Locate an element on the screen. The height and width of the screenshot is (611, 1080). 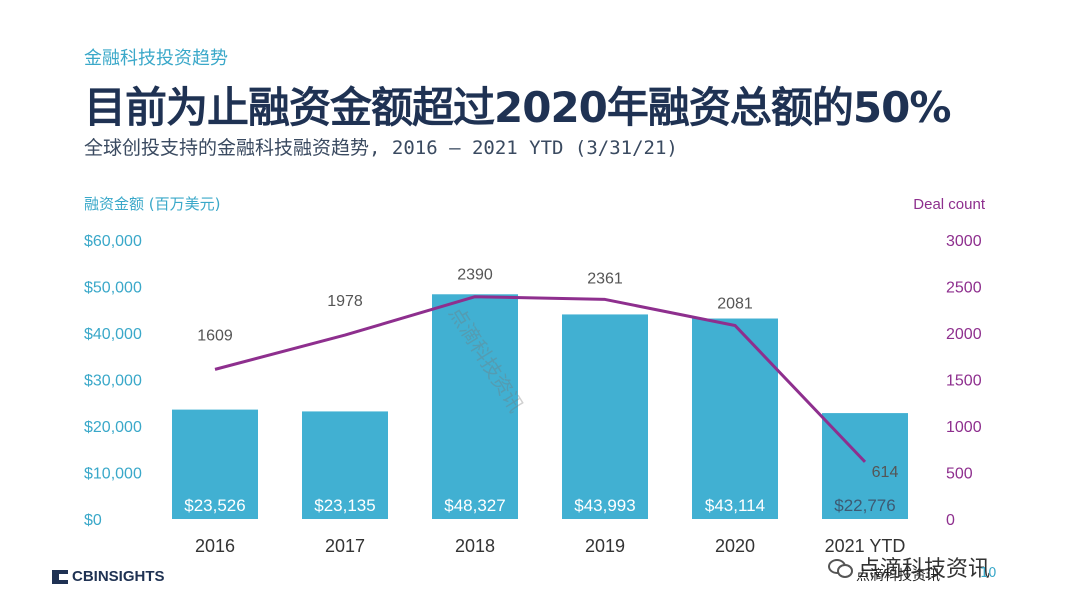
watermark-badge: 点滴科技资讯 is located at coordinates (909, 567).